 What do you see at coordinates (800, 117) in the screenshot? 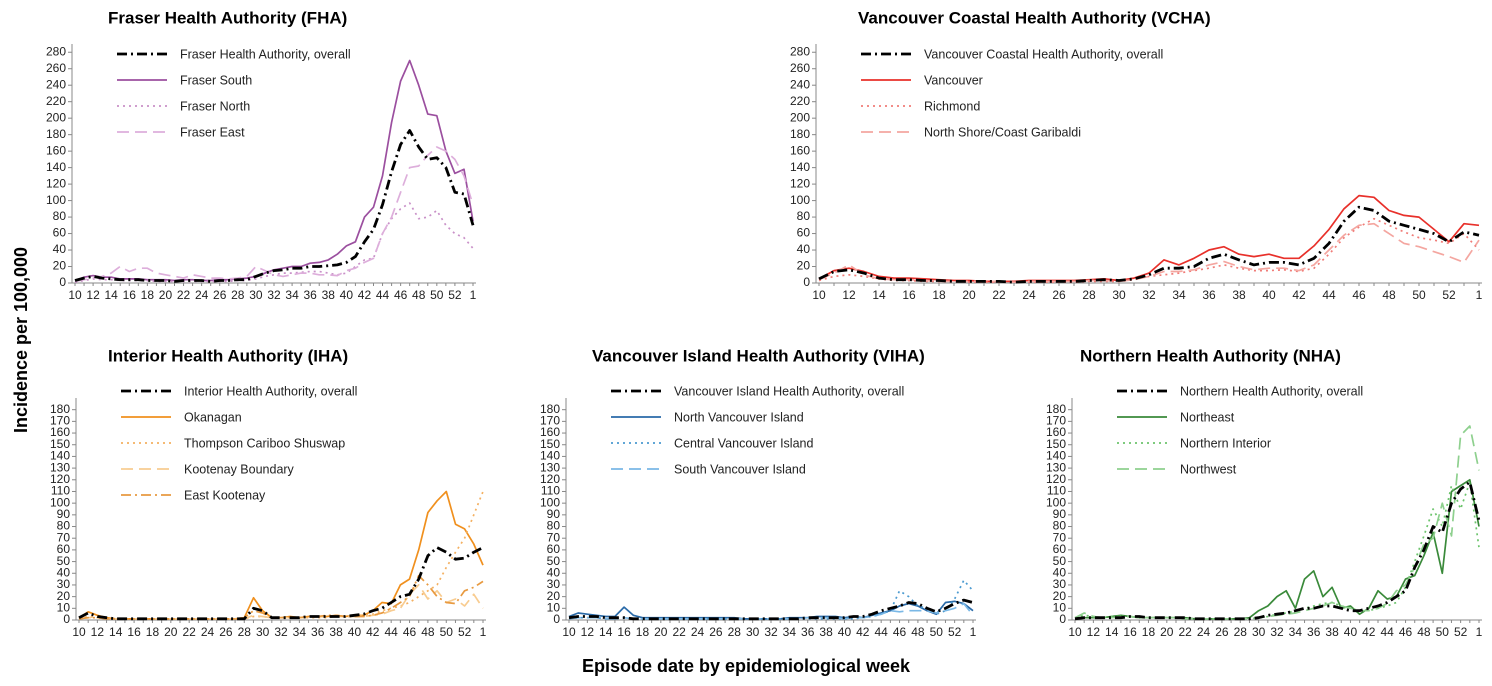
I see `y-tick-label: 200` at bounding box center [800, 117].